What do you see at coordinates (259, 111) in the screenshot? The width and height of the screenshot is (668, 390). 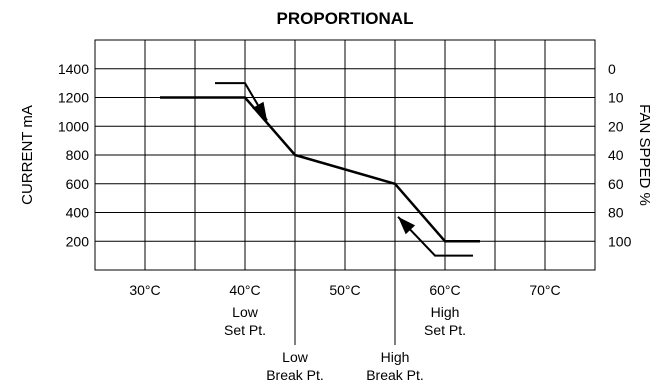 I see `arrow-down-icon` at bounding box center [259, 111].